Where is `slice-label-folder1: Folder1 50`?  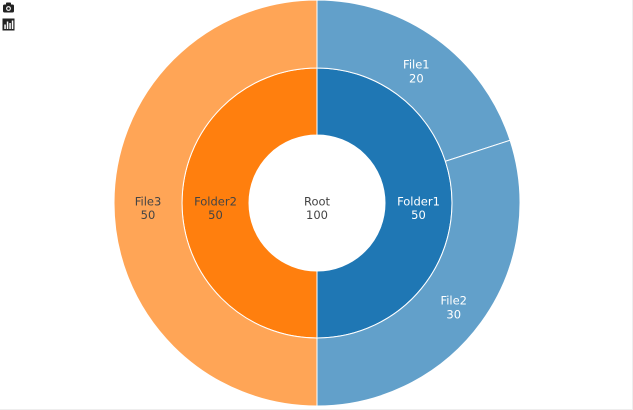
slice-label-folder1: Folder1 50 is located at coordinates (418, 208).